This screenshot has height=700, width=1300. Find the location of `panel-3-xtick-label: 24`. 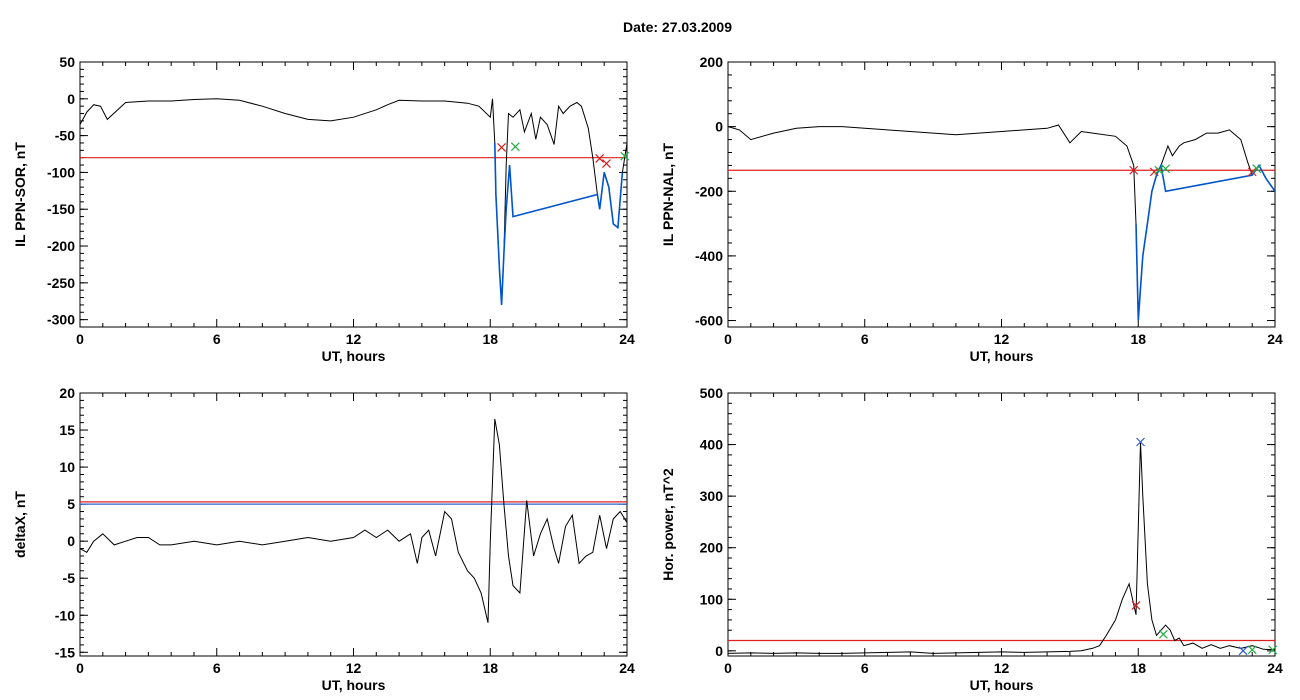

panel-3-xtick-label: 24 is located at coordinates (627, 668).